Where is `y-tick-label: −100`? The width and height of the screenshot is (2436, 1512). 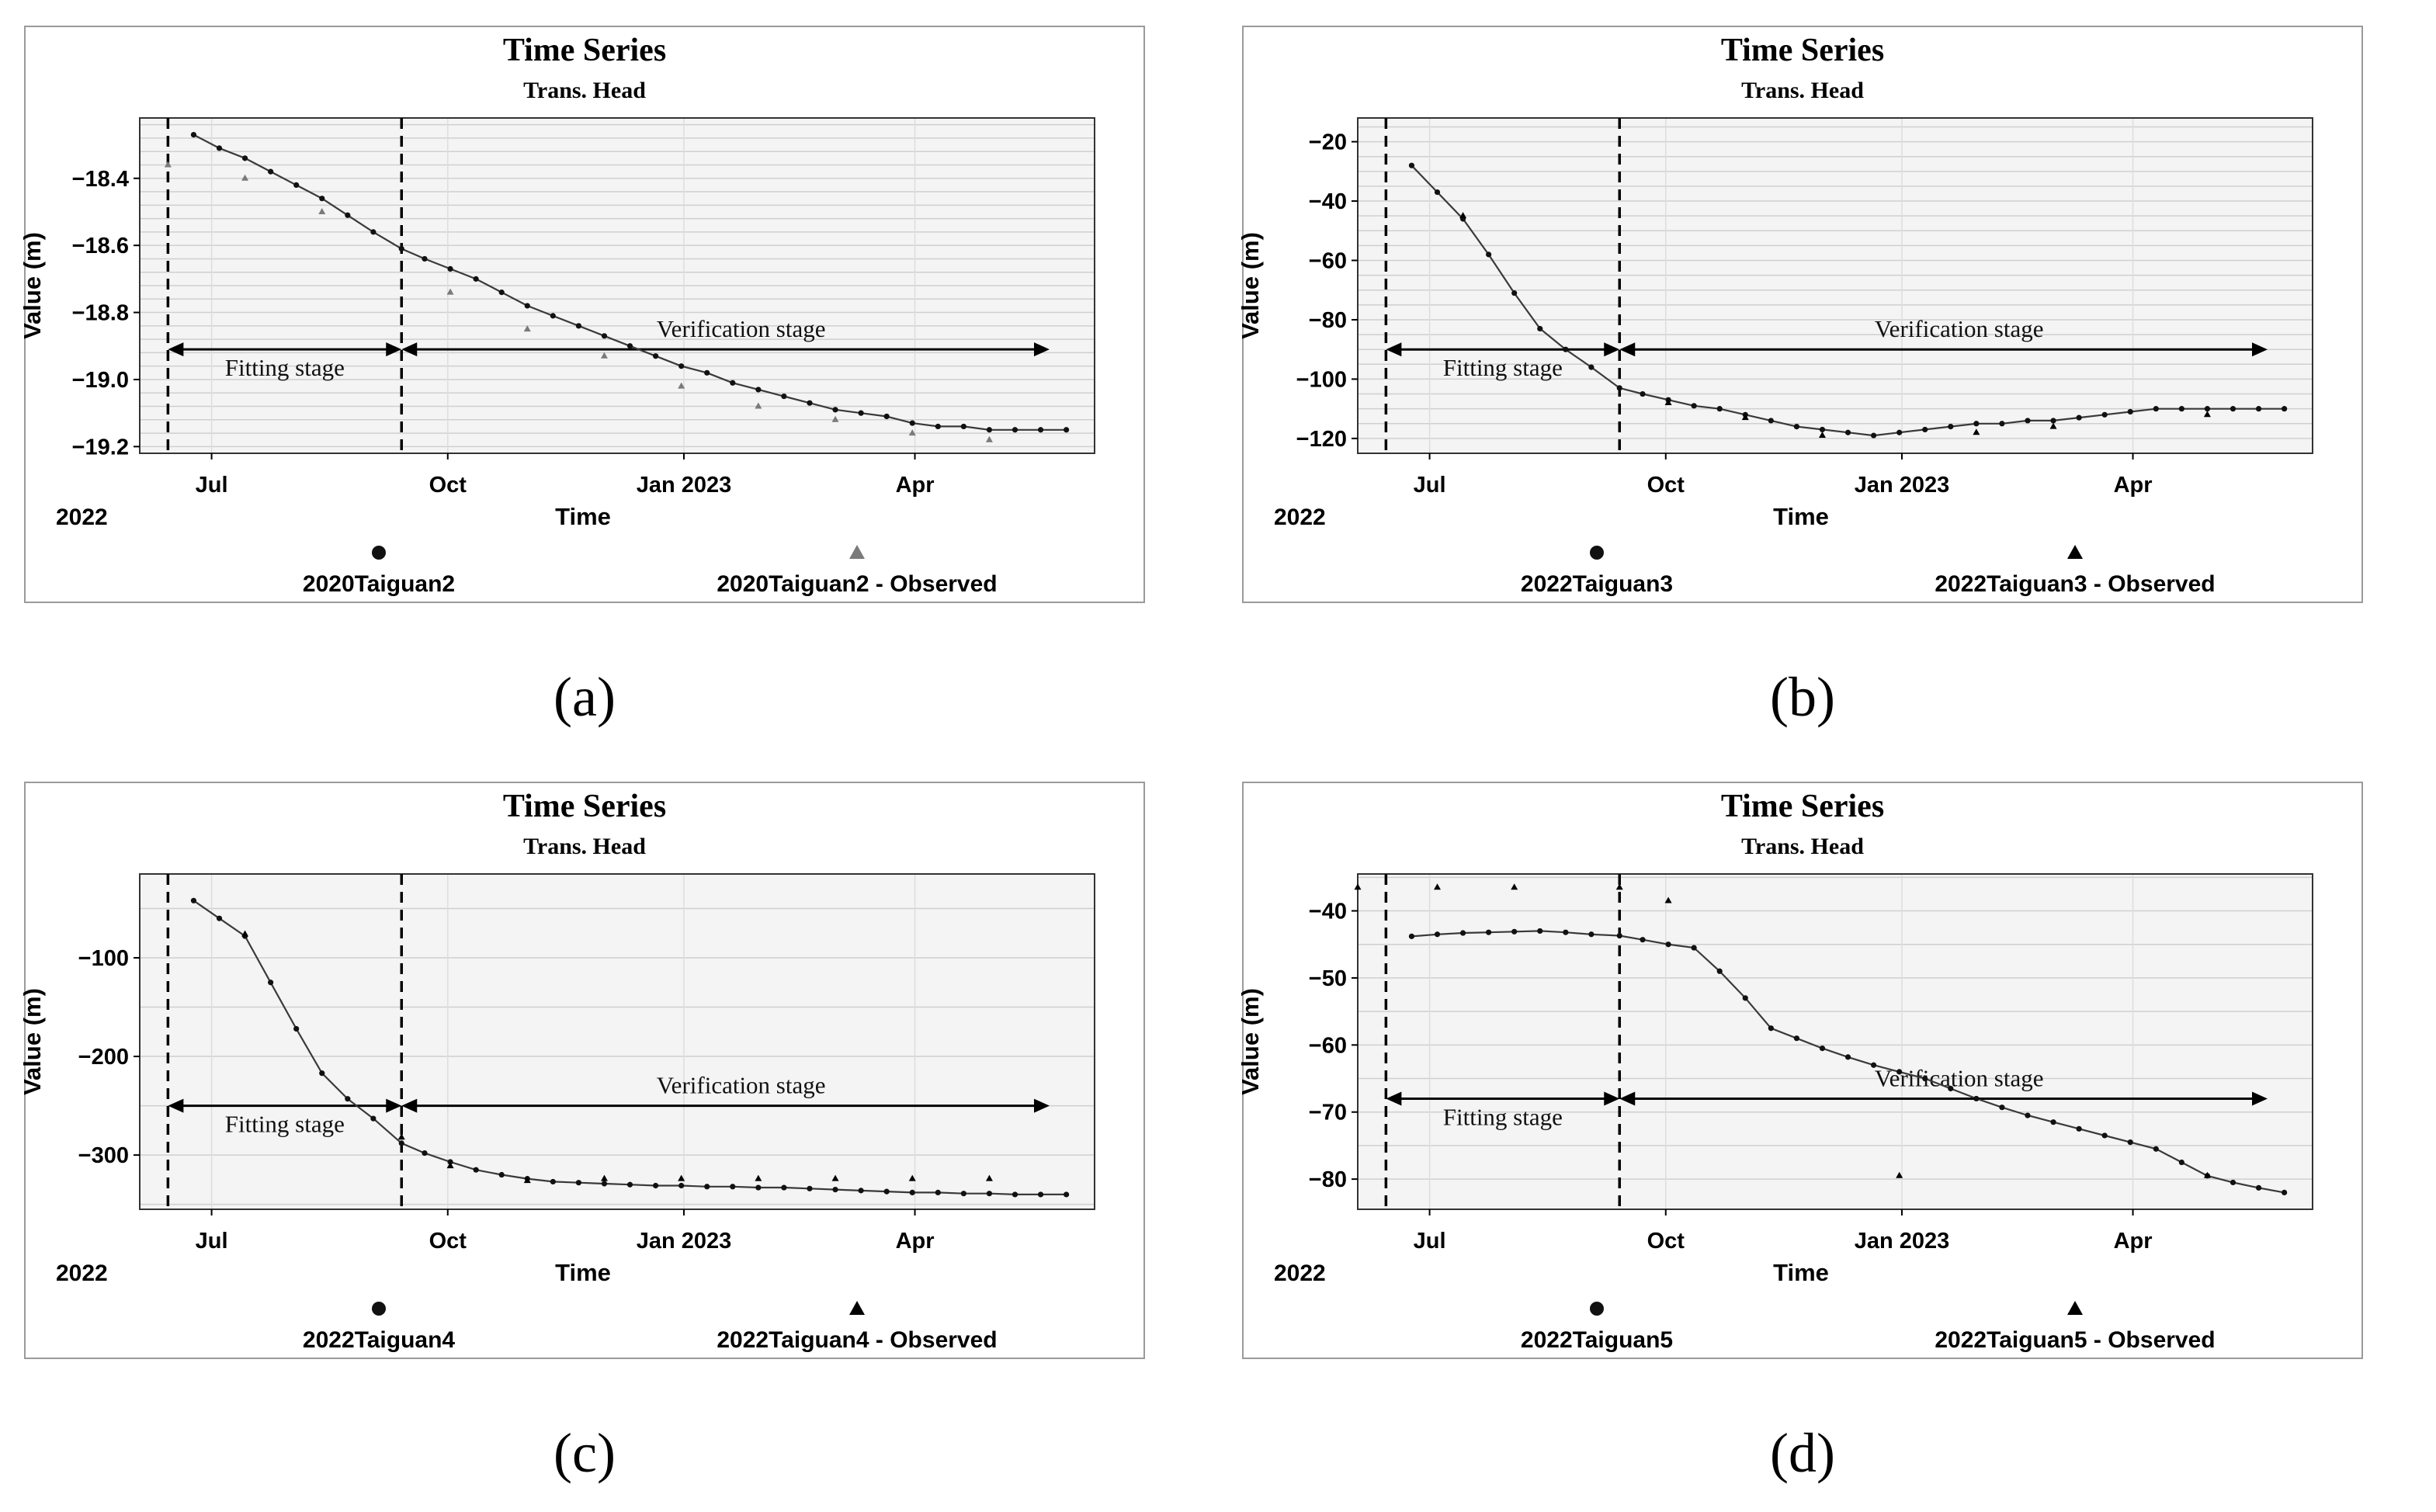
y-tick-label: −100 is located at coordinates (1321, 379).